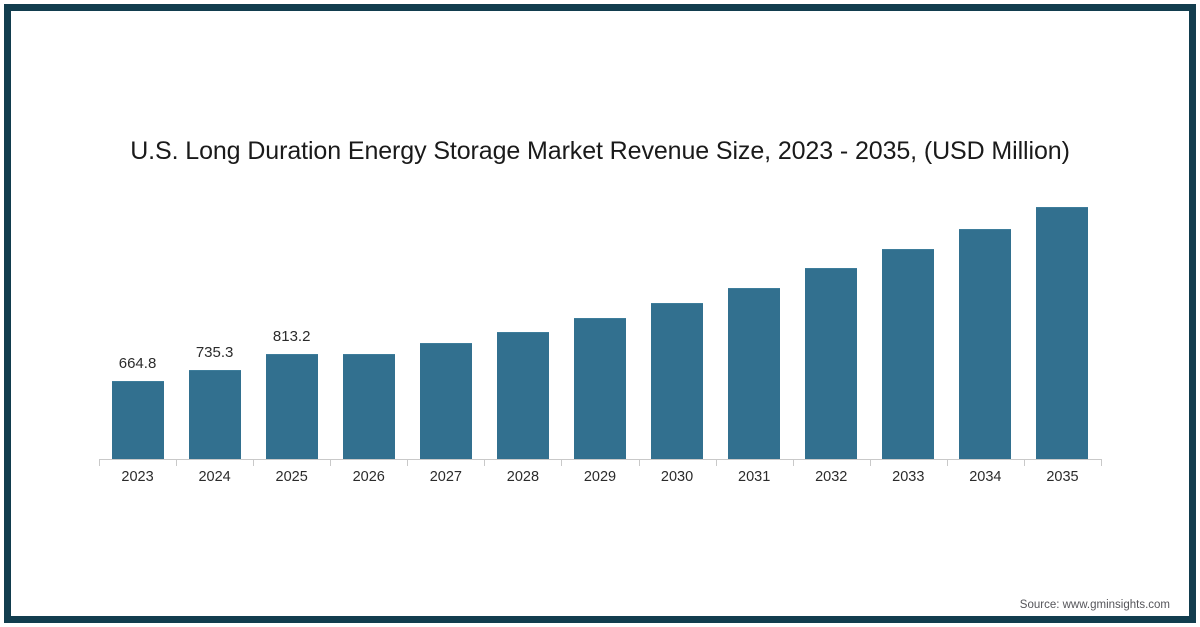  Describe the element at coordinates (831, 477) in the screenshot. I see `x-axis-label-2032: 2032` at that location.